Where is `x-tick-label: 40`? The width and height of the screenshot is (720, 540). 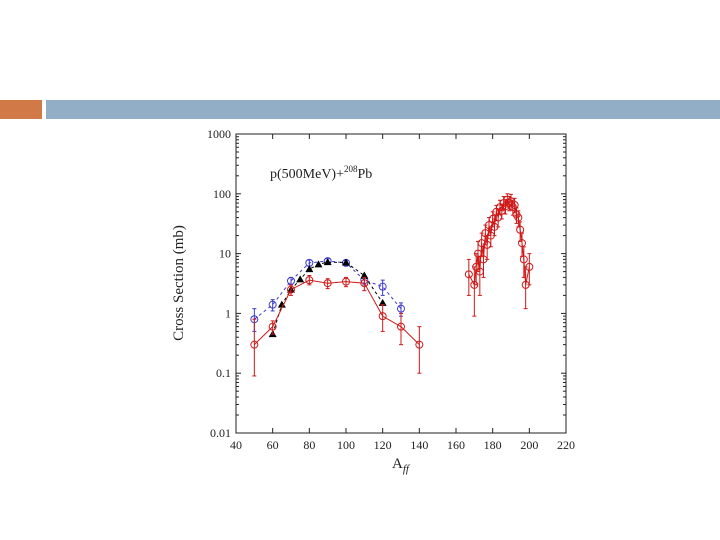
x-tick-label: 40 is located at coordinates (236, 445).